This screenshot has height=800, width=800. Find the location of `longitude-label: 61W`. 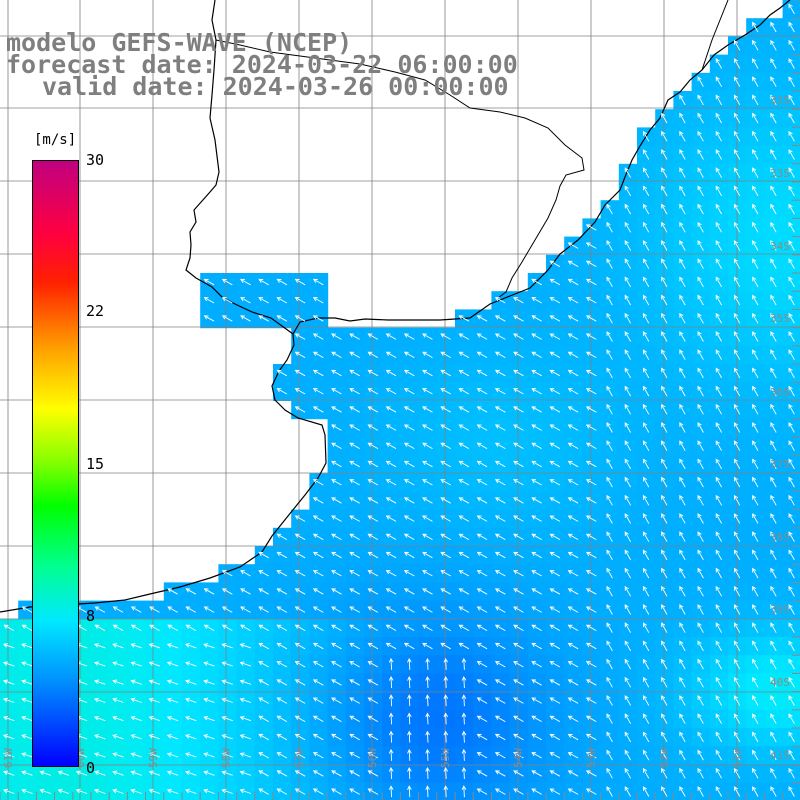

longitude-label: 61W is located at coordinates (8, 758).